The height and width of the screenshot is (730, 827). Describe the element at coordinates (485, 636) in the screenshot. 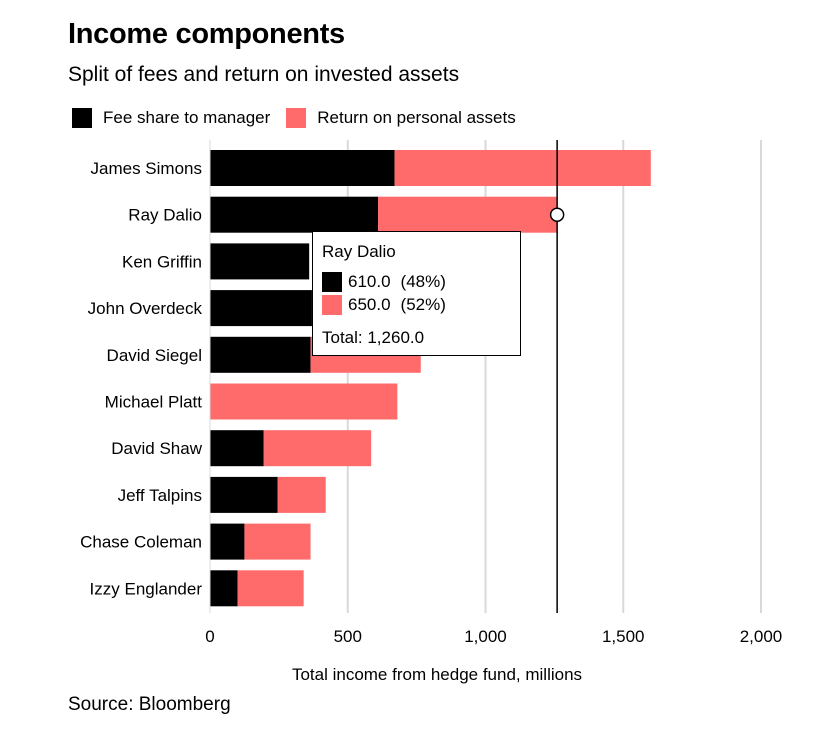

I see `x-tick-label: 1,000` at that location.